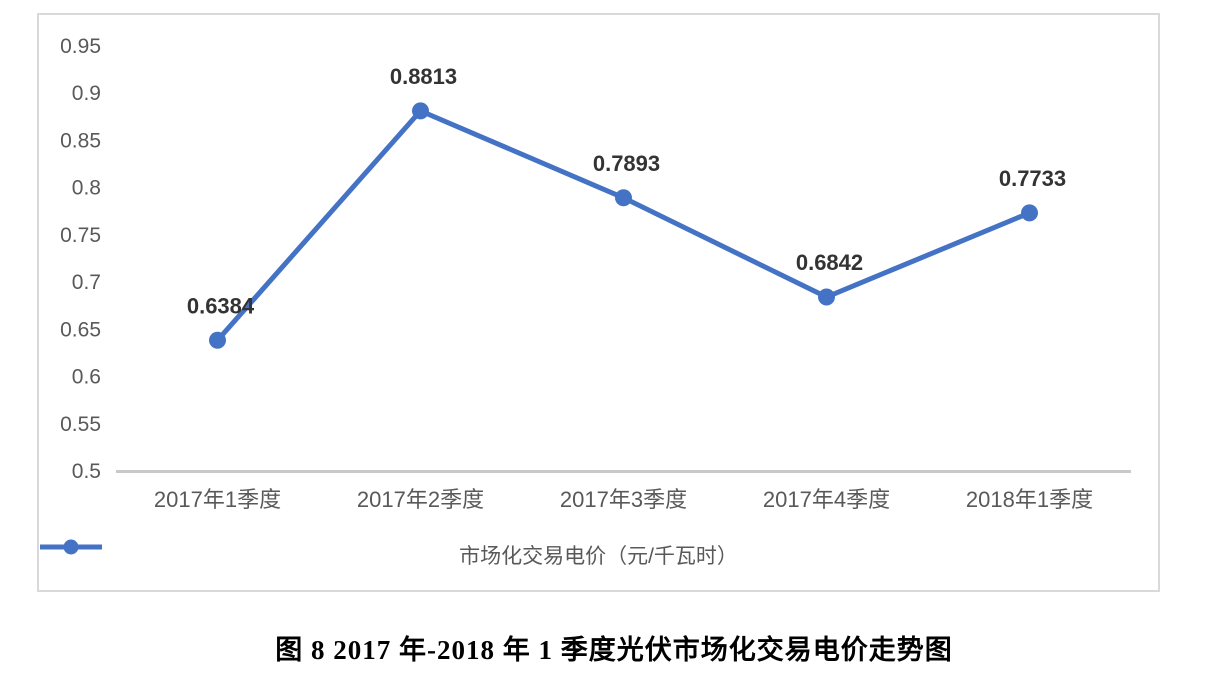 This screenshot has width=1228, height=691. Describe the element at coordinates (217, 499) in the screenshot. I see `x-axis-category-label: 2017年1季度` at that location.